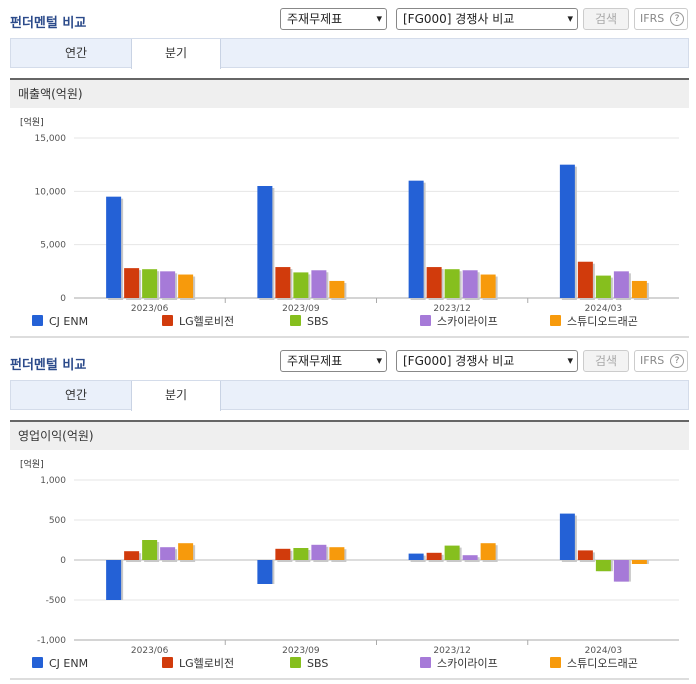 The image size is (696, 684). What do you see at coordinates (51, 192) in the screenshot?
I see `y-tick-label: 10,000` at bounding box center [51, 192].